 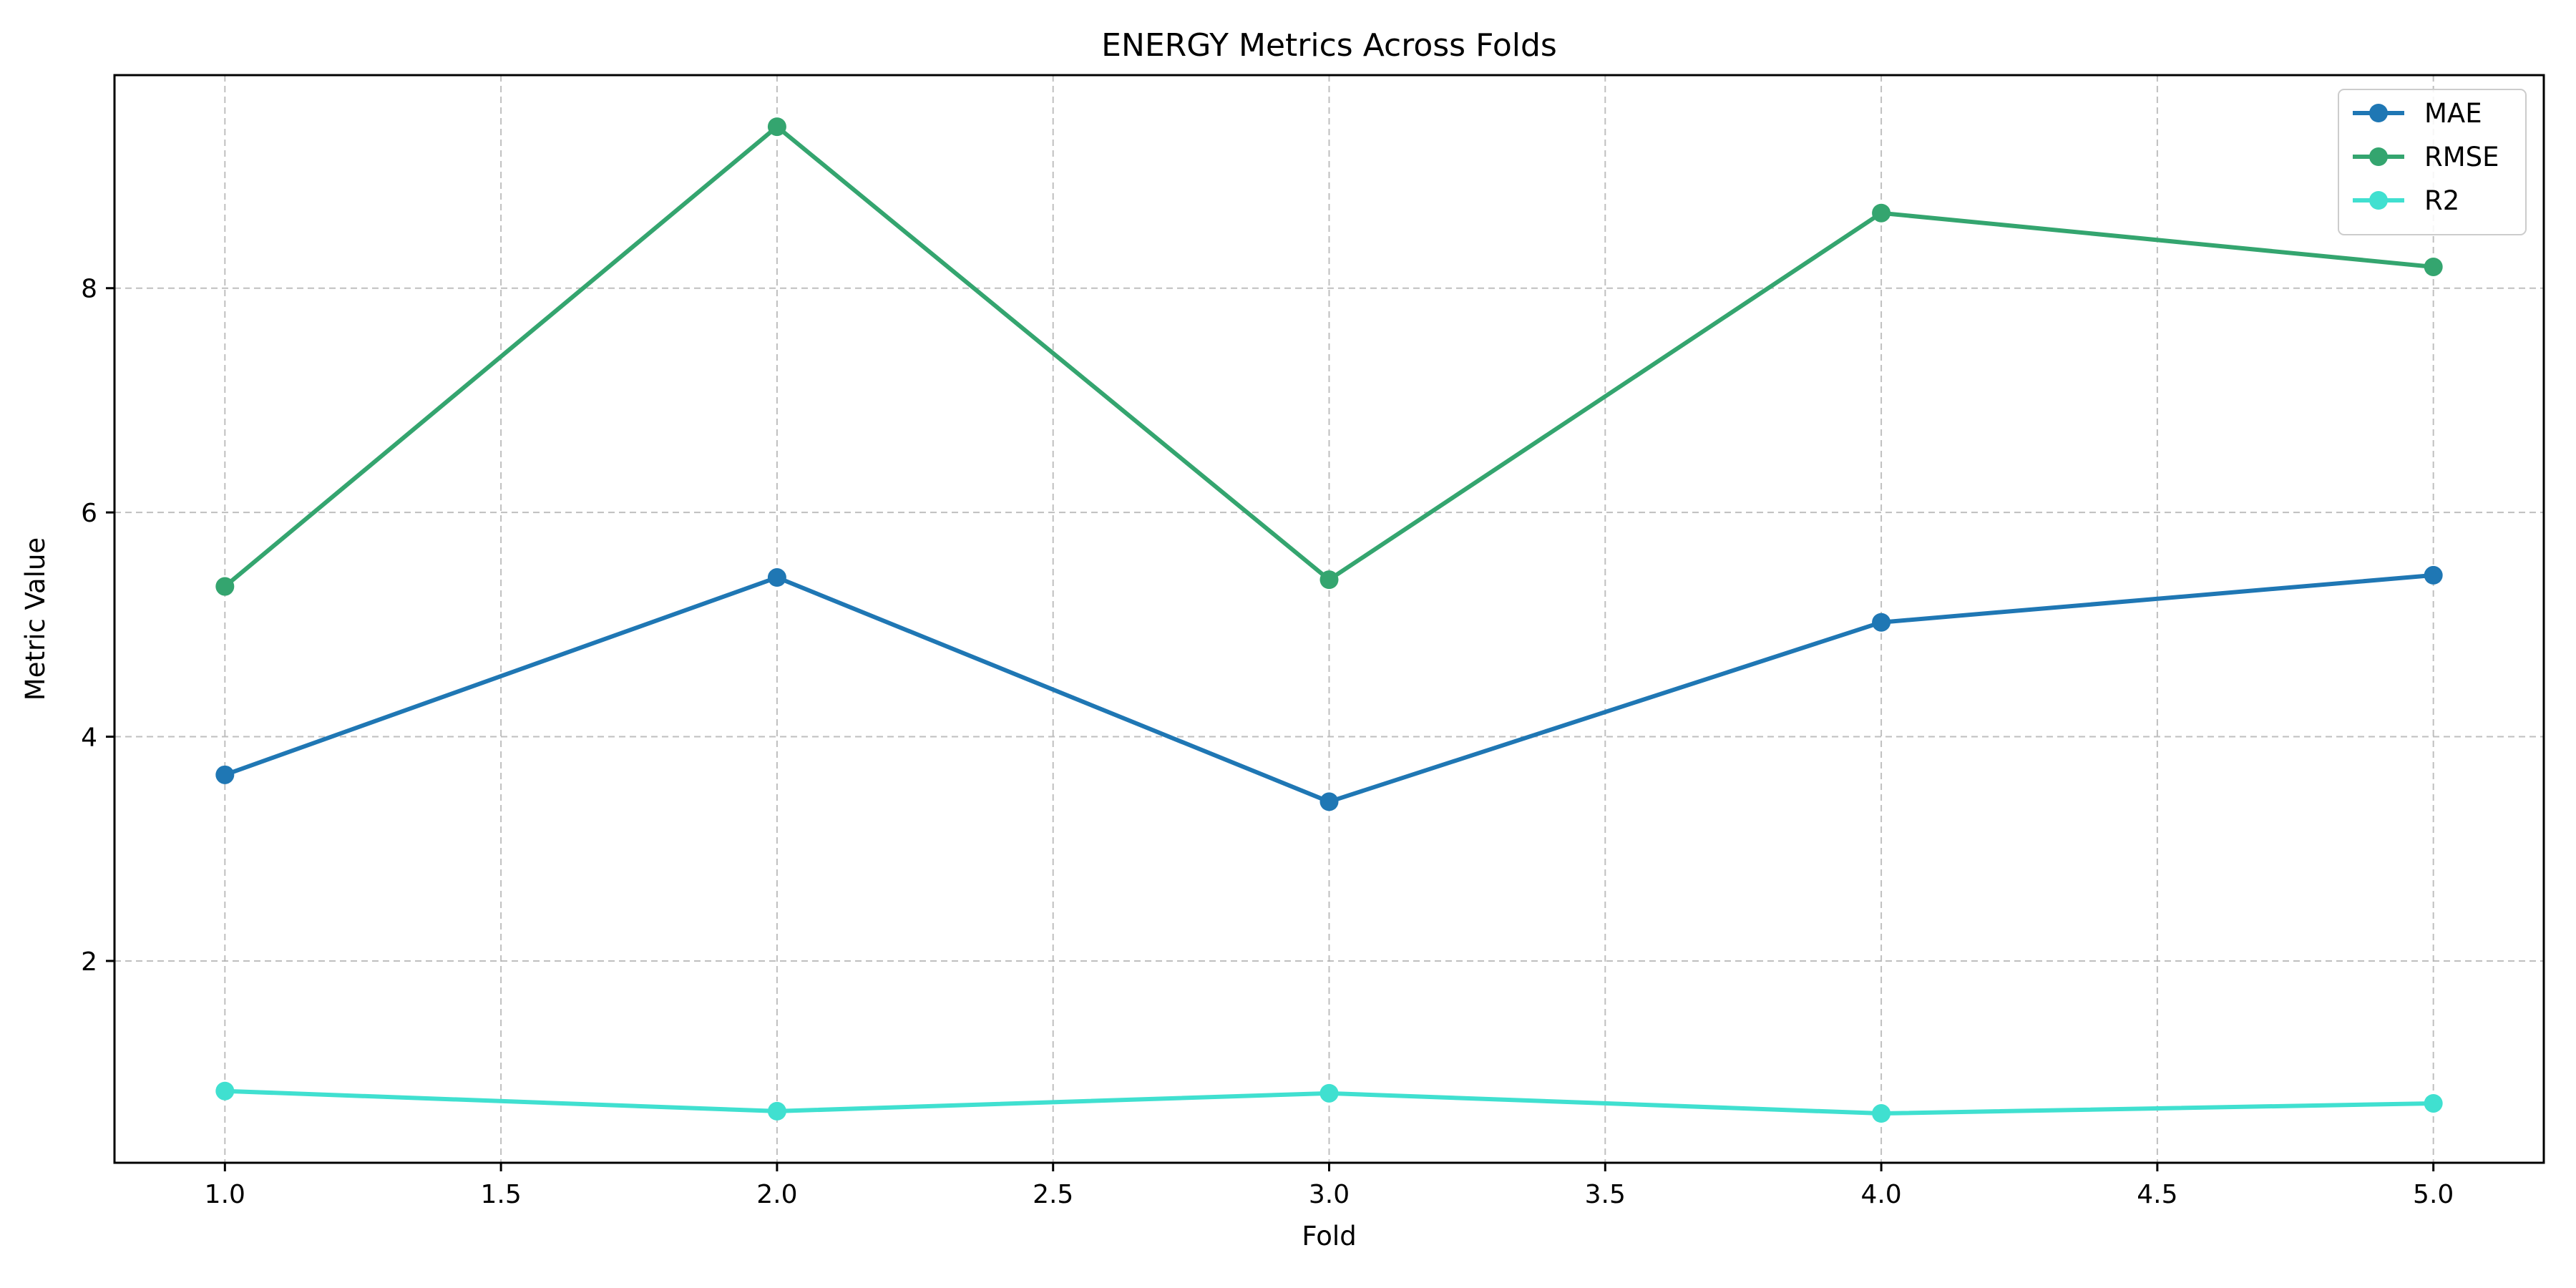 I want to click on legend-marker-r2, so click(x=2378, y=200).